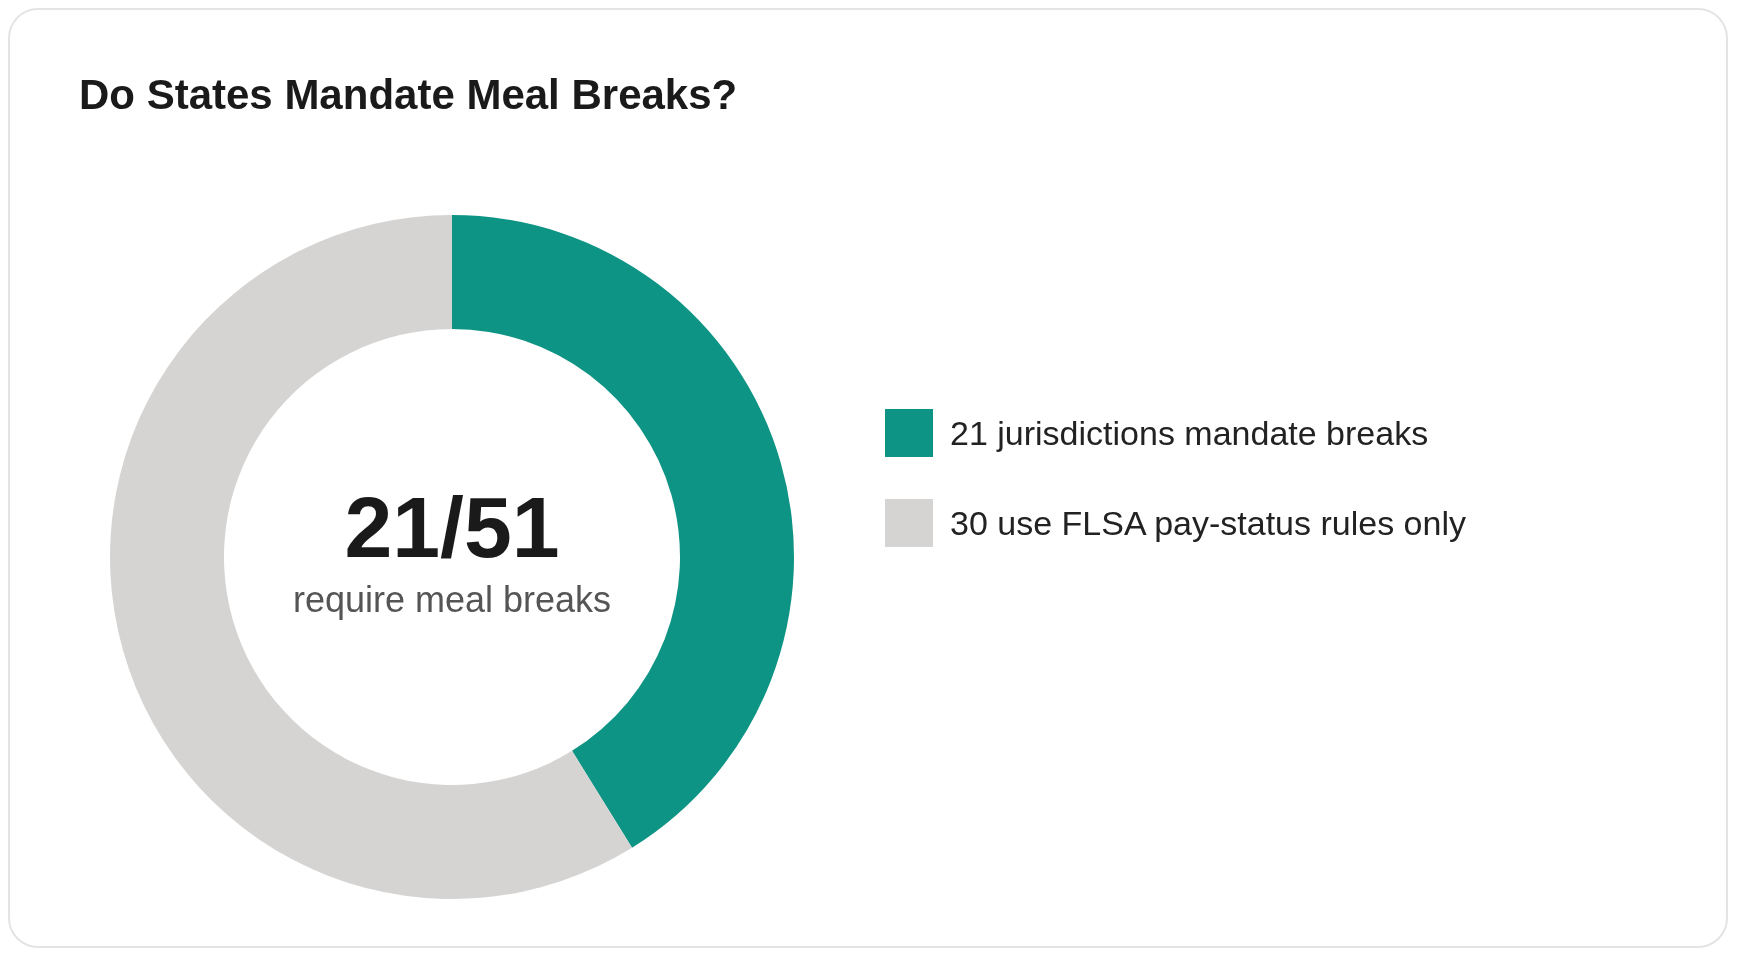 The width and height of the screenshot is (1740, 960). What do you see at coordinates (452, 599) in the screenshot?
I see `text: require meal breaks` at bounding box center [452, 599].